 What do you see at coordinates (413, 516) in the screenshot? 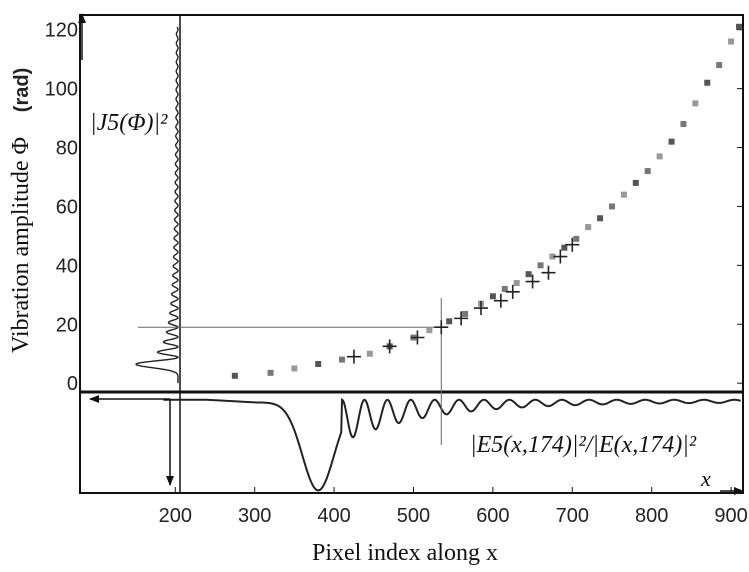
I see `x-tick-500: 500` at bounding box center [413, 516].